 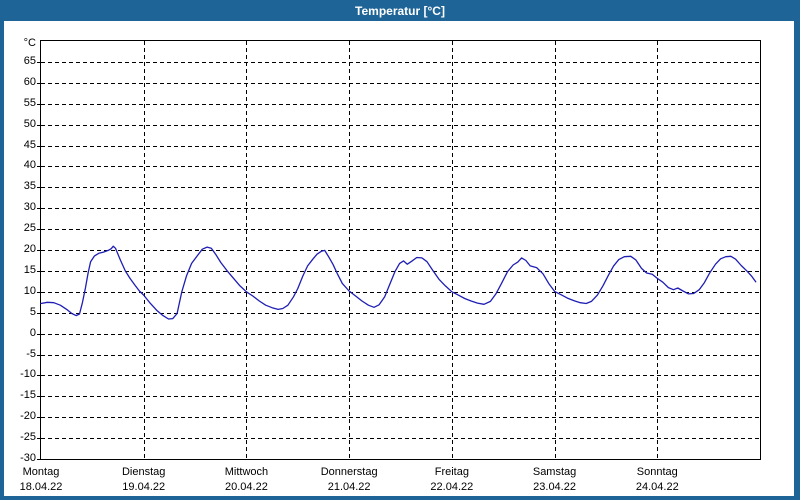 What do you see at coordinates (29, 165) in the screenshot?
I see `y-axis-label: 40` at bounding box center [29, 165].